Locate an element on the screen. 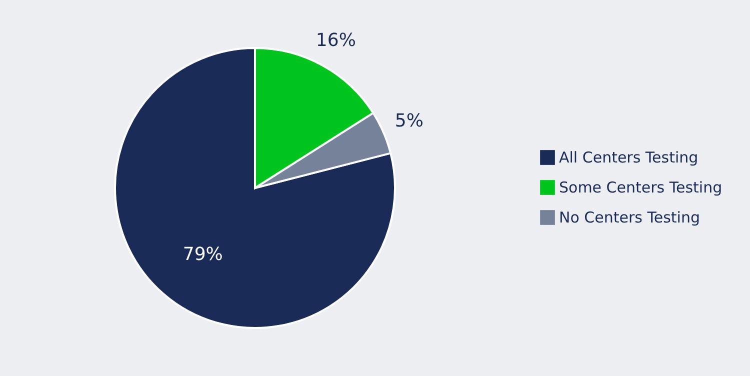 Image resolution: width=750 pixels, height=376 pixels. legend-label: Some Centers Testing is located at coordinates (640, 187).